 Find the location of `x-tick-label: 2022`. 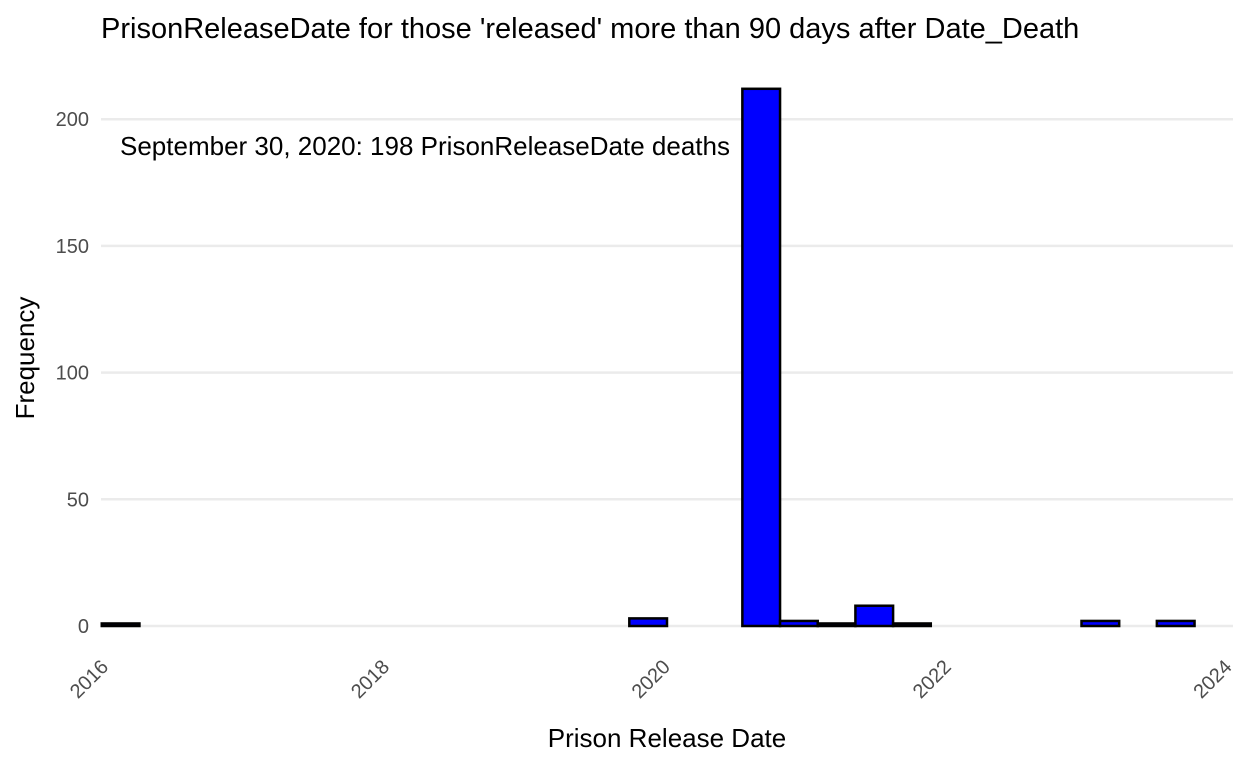

x-tick-label: 2022 is located at coordinates (932, 679).